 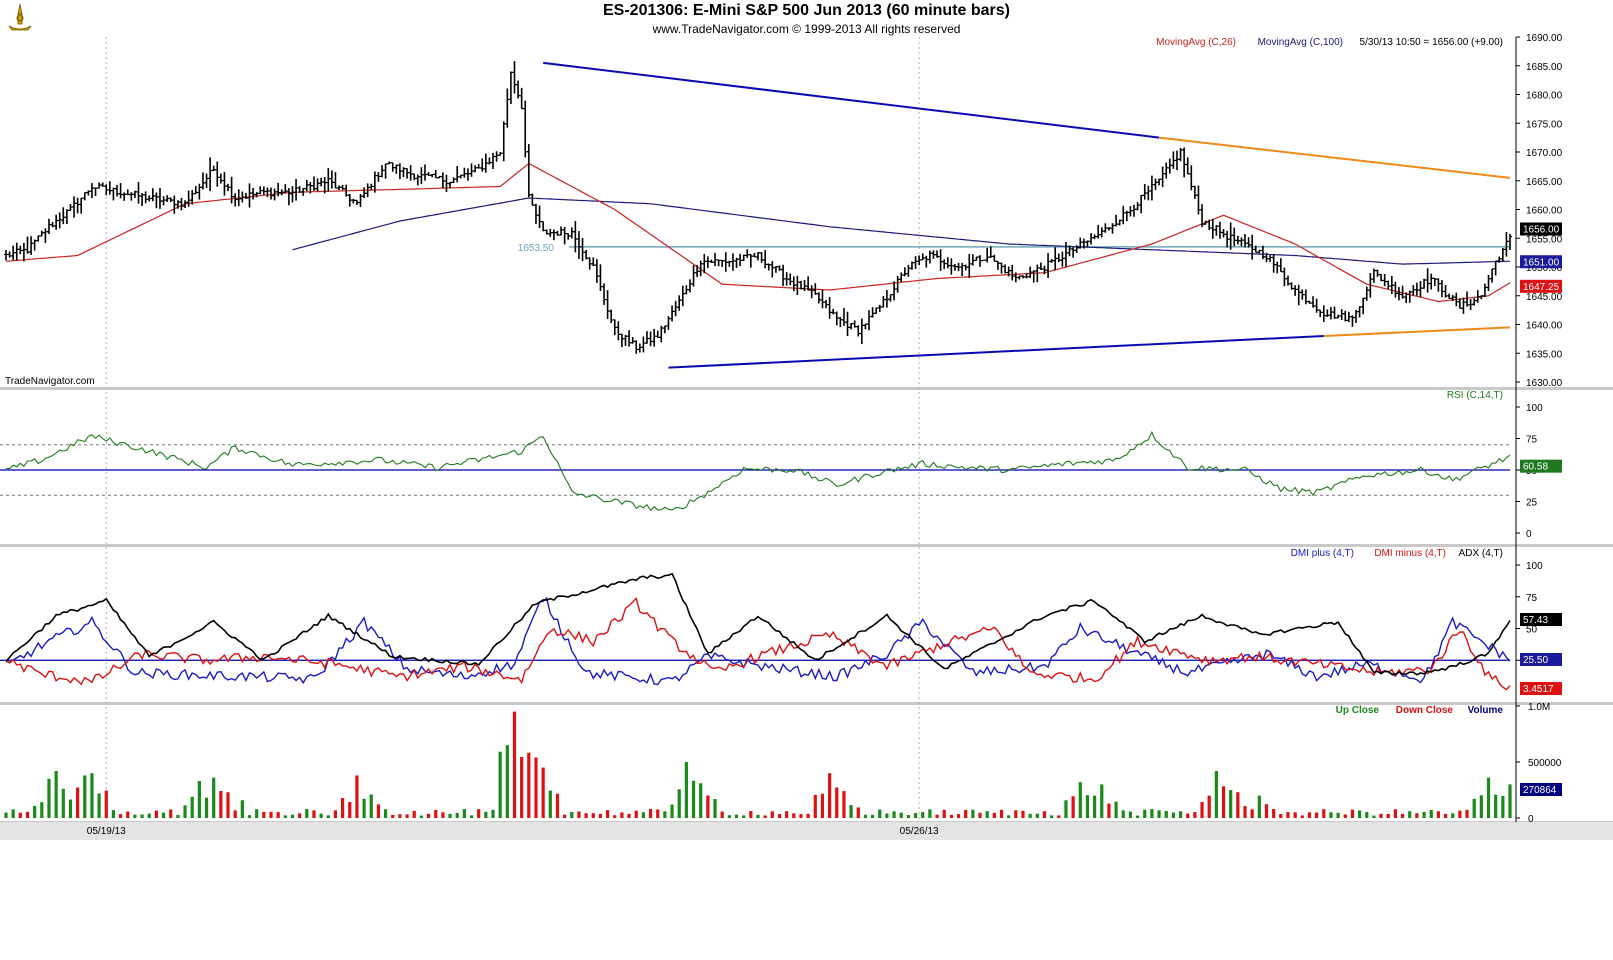 What do you see at coordinates (1475, 395) in the screenshot?
I see `legend-rsi: RSI (C,14,T)` at bounding box center [1475, 395].